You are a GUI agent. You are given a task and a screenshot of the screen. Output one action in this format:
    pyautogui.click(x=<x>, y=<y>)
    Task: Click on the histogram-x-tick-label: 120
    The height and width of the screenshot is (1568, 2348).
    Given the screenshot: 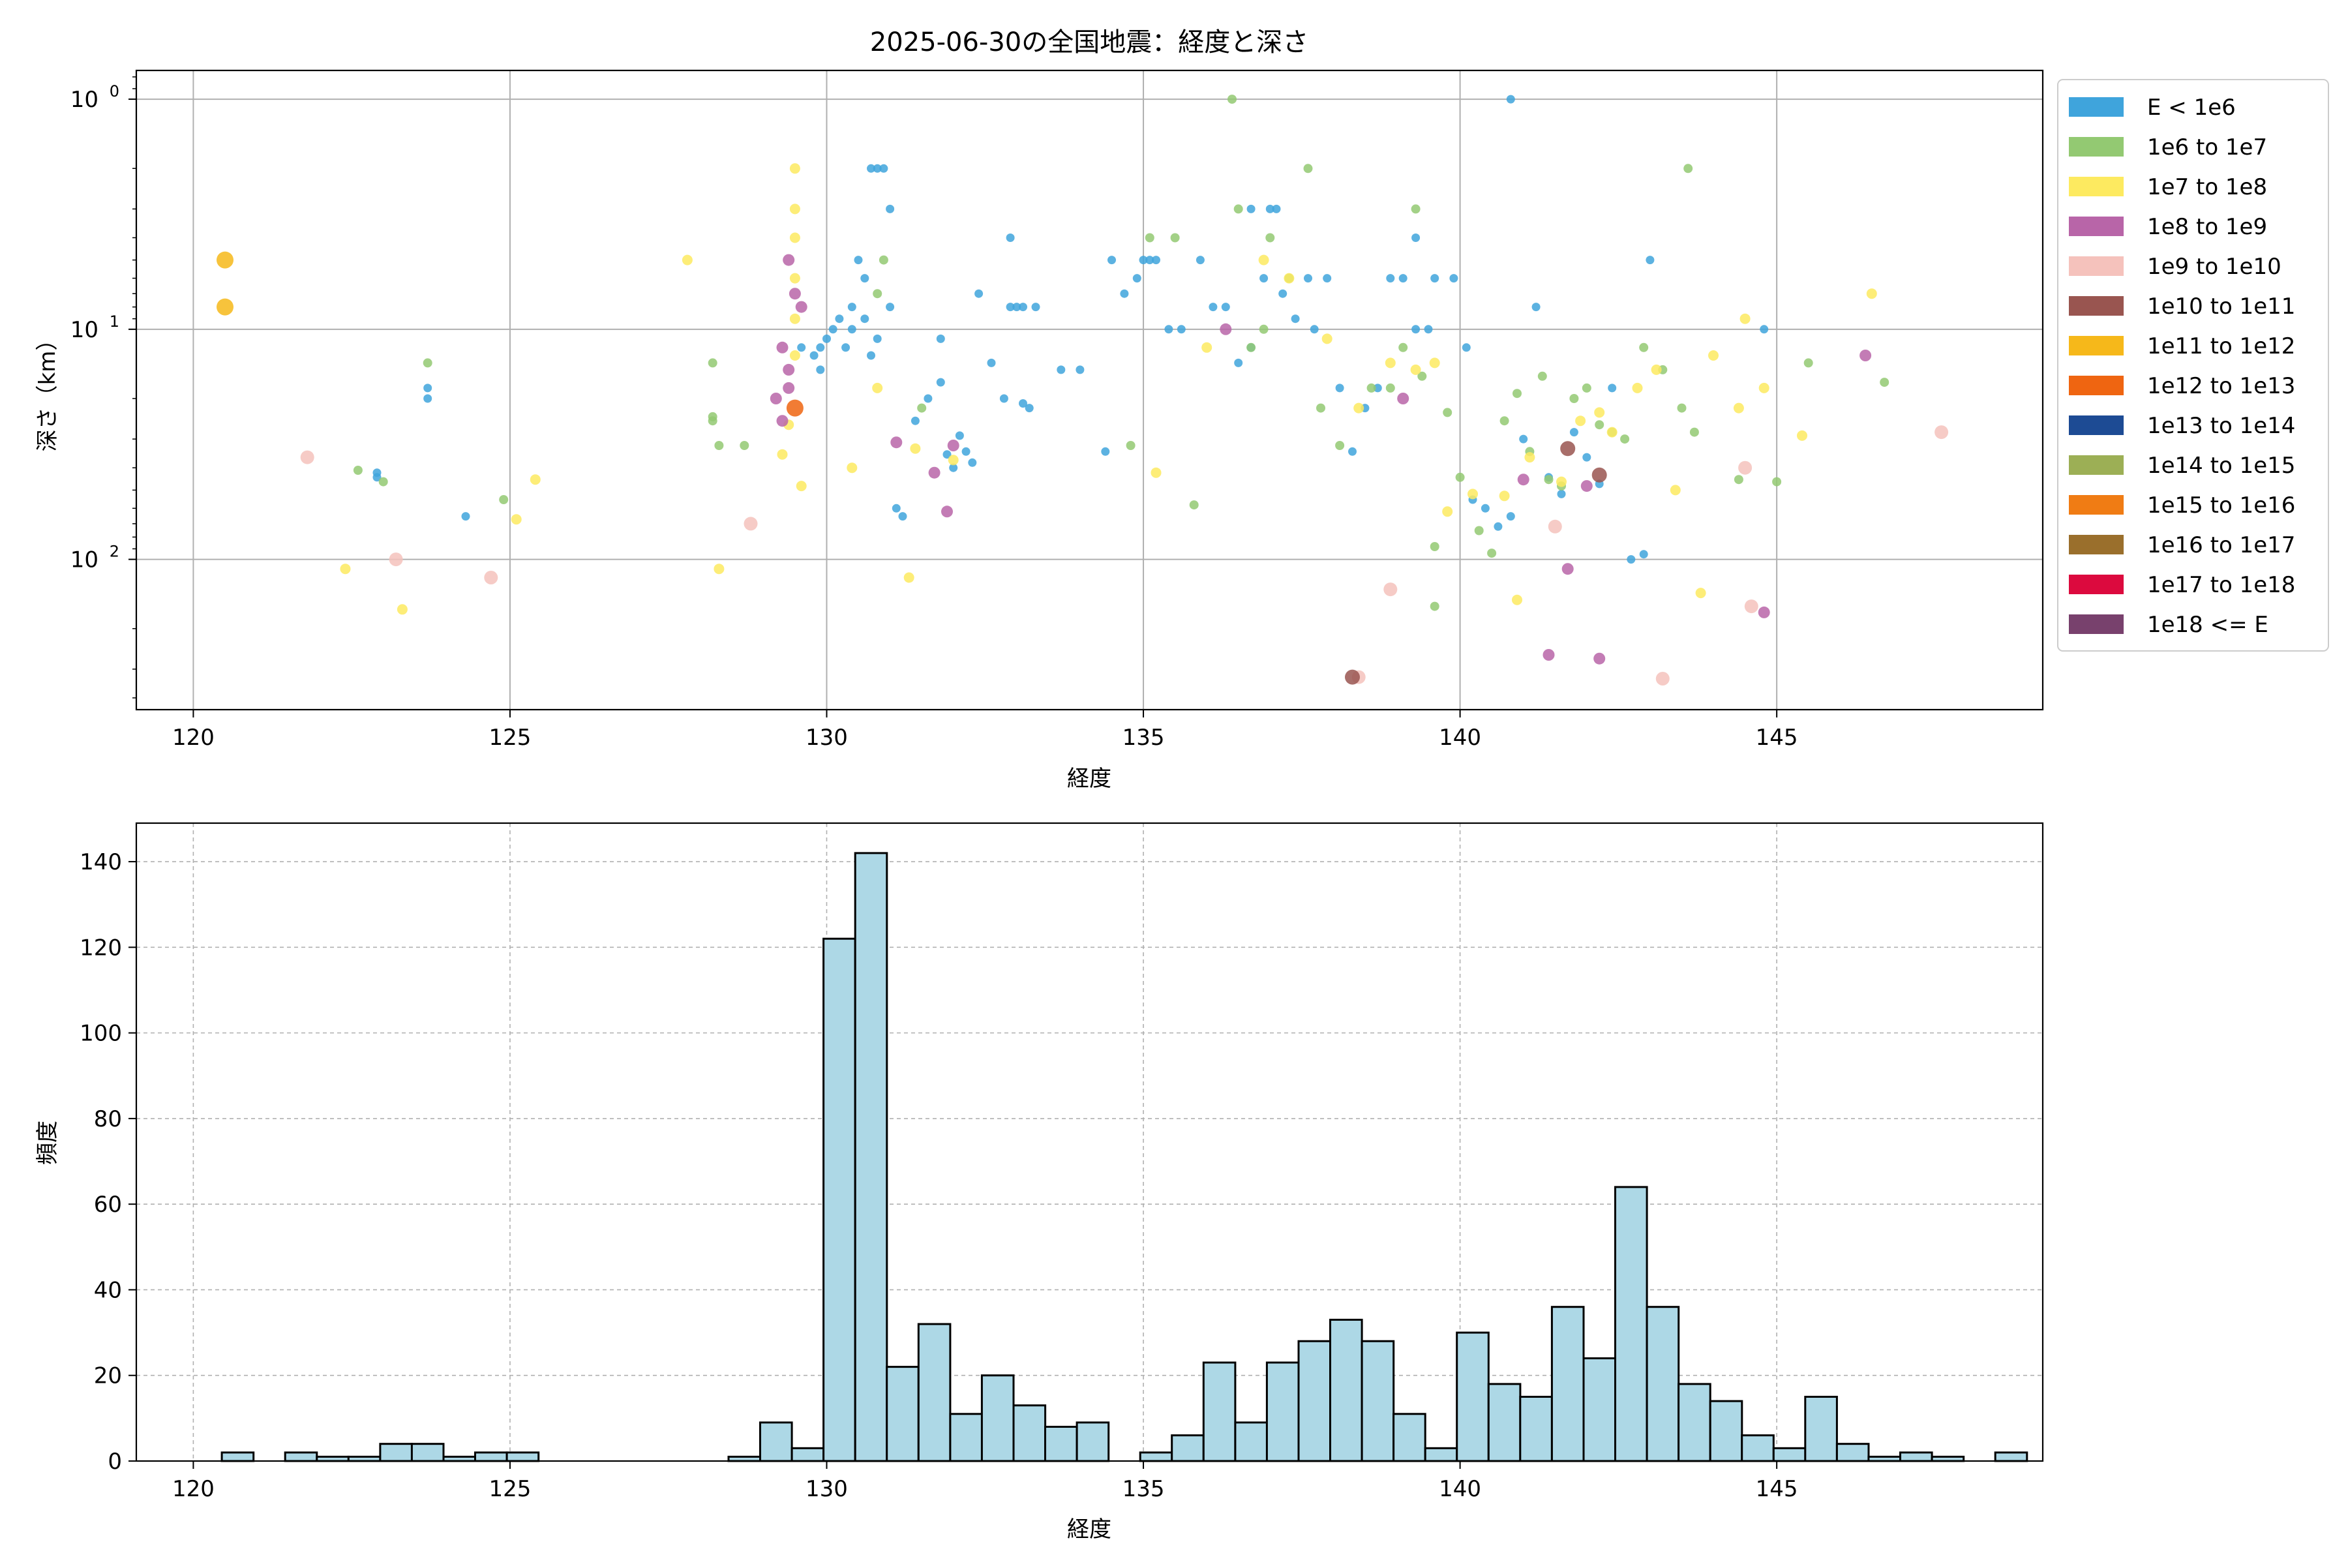 What is the action you would take?
    pyautogui.click(x=194, y=1489)
    